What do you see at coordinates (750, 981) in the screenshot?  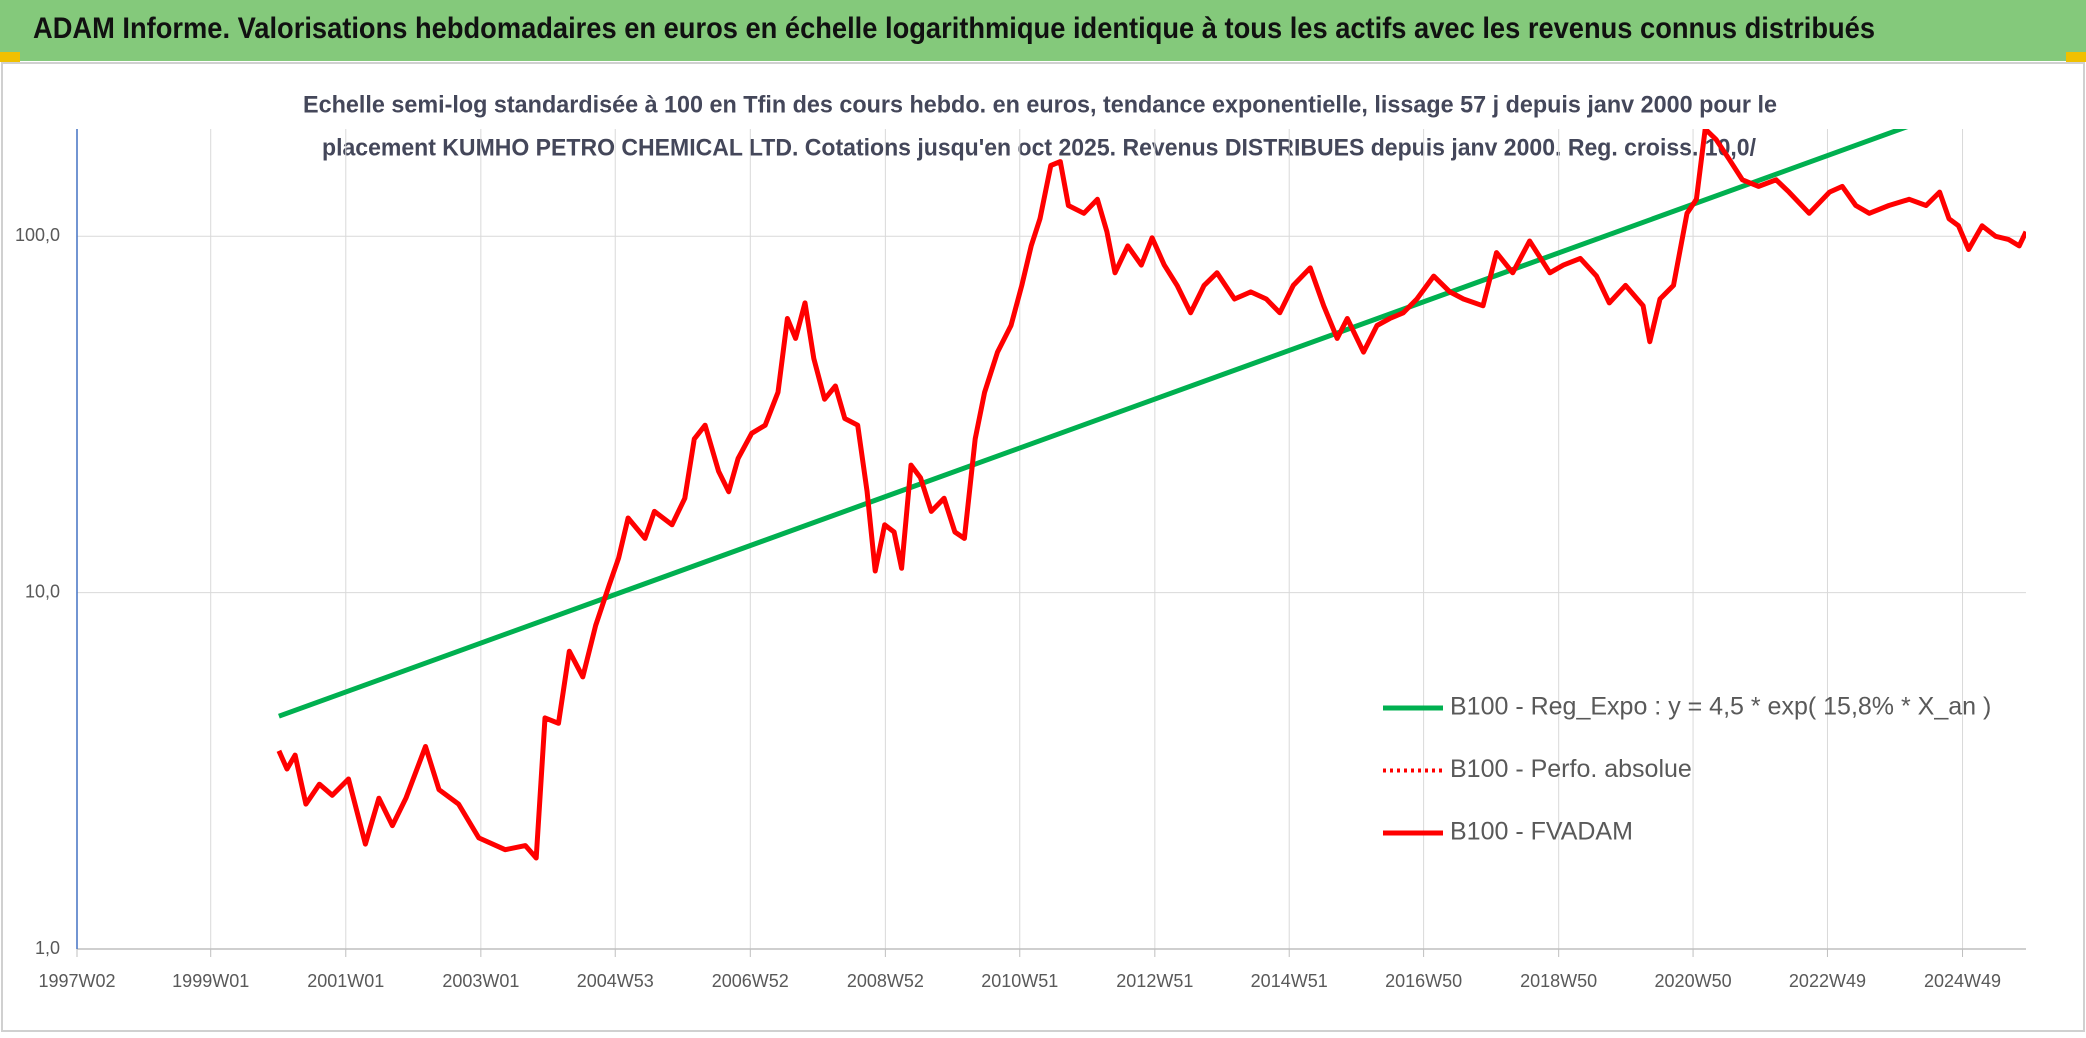 I see `x-tick-label: 2006W52` at bounding box center [750, 981].